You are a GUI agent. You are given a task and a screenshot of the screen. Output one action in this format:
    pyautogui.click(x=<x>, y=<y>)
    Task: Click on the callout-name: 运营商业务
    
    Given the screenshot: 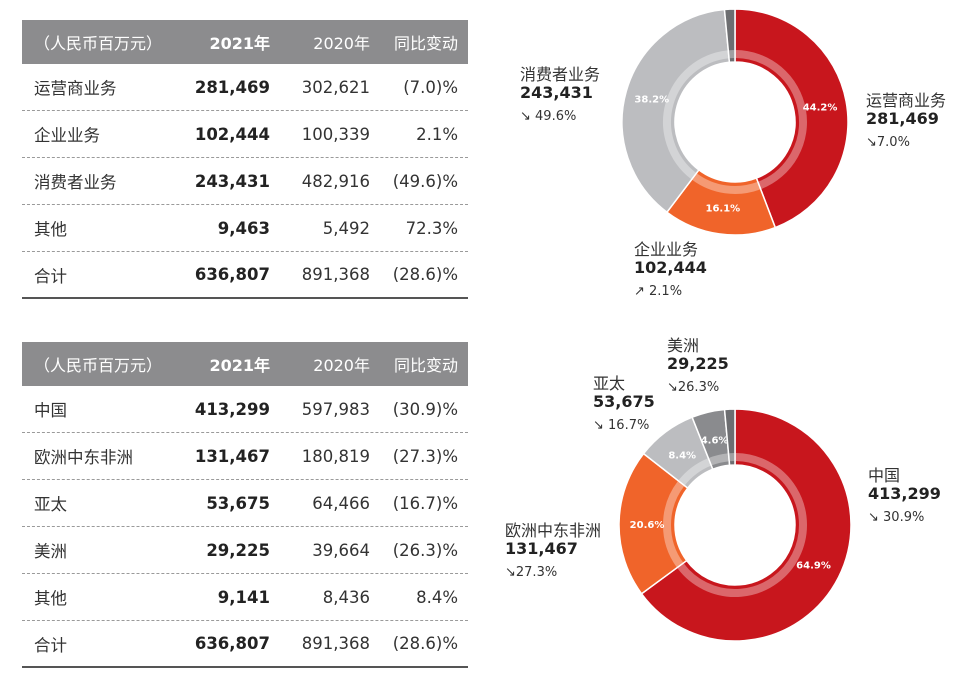 What is the action you would take?
    pyautogui.click(x=906, y=100)
    